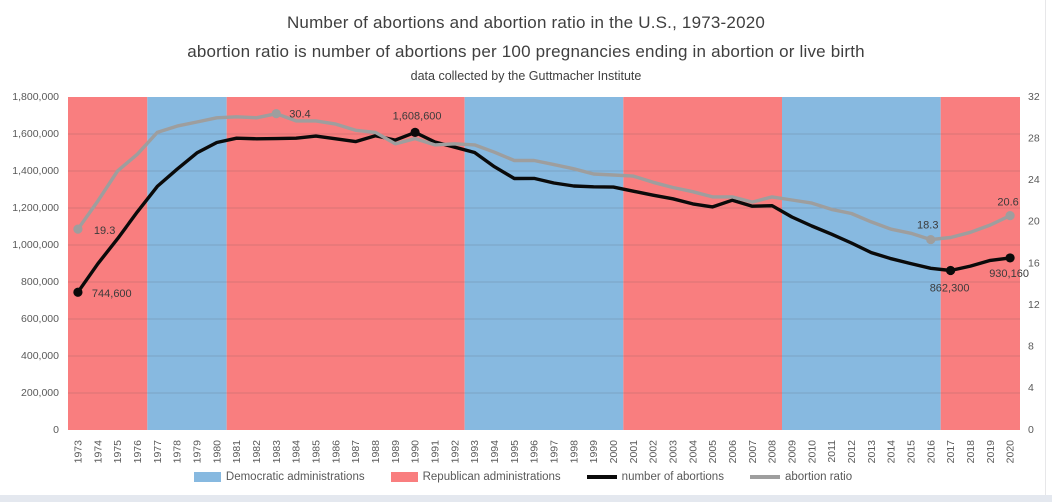  What do you see at coordinates (417, 116) in the screenshot?
I see `point-label-1990: 1,608,600` at bounding box center [417, 116].